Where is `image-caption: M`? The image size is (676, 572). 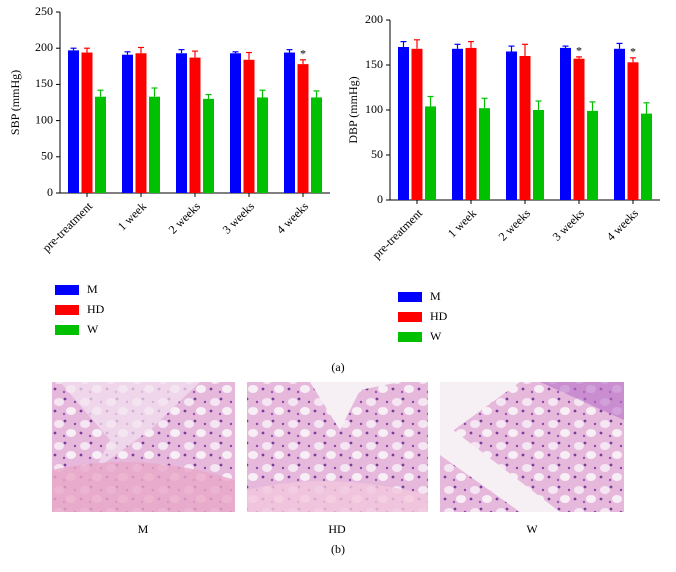 image-caption: M is located at coordinates (143, 529).